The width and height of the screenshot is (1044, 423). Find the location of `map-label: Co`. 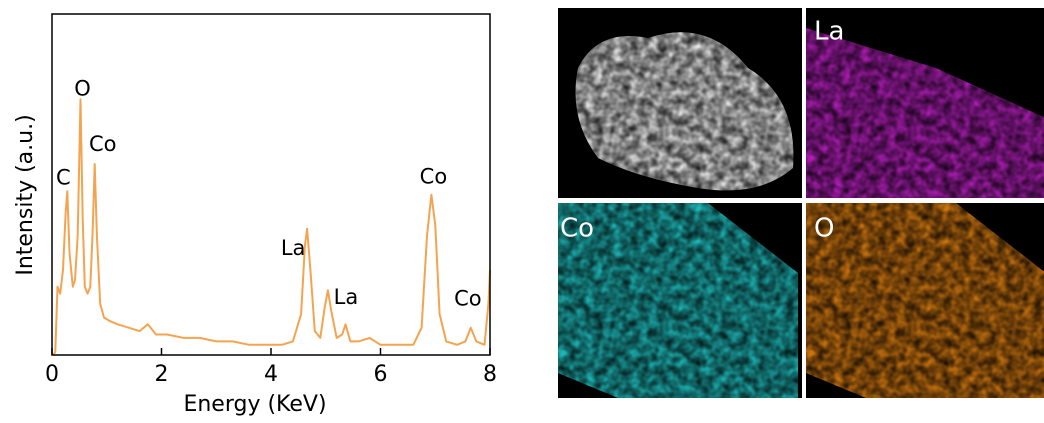

map-label: Co is located at coordinates (577, 229).